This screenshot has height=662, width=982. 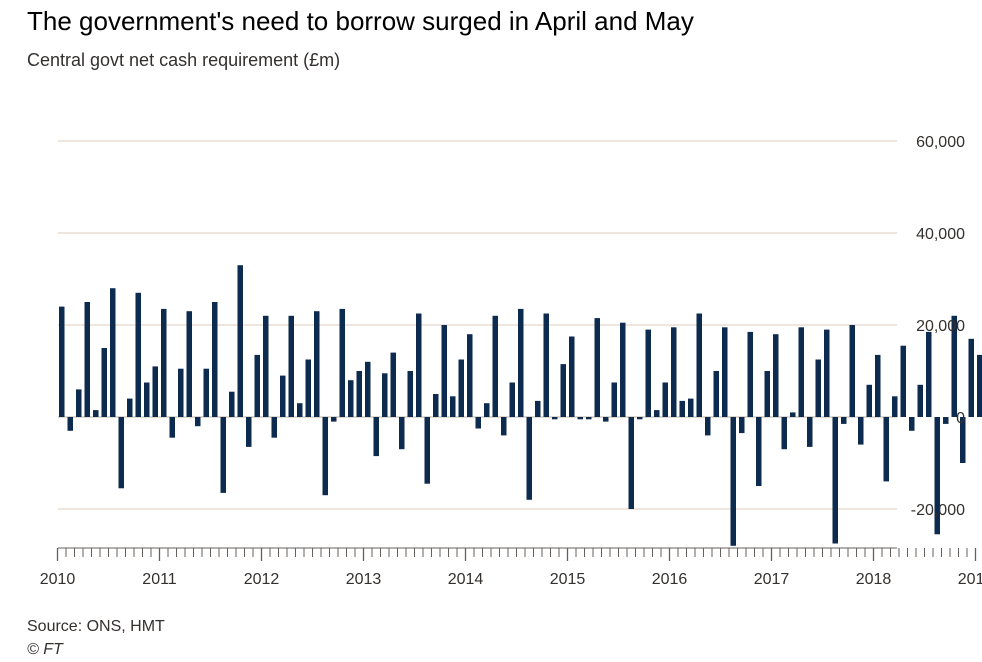 I want to click on x-tick-label: 2014, so click(x=466, y=579).